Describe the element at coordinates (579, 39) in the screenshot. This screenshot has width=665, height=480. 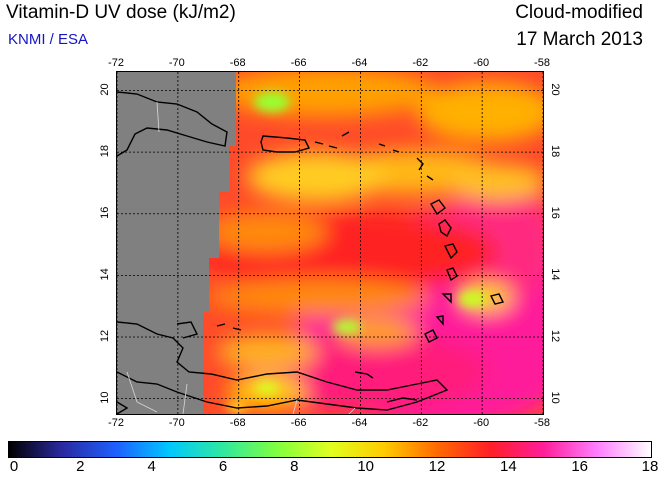
I see `date-label: 17 March 2013` at that location.